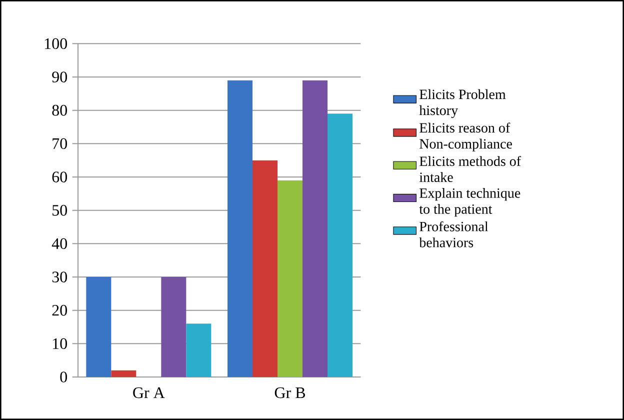  Describe the element at coordinates (59, 144) in the screenshot. I see `y-tick-label: 70` at that location.